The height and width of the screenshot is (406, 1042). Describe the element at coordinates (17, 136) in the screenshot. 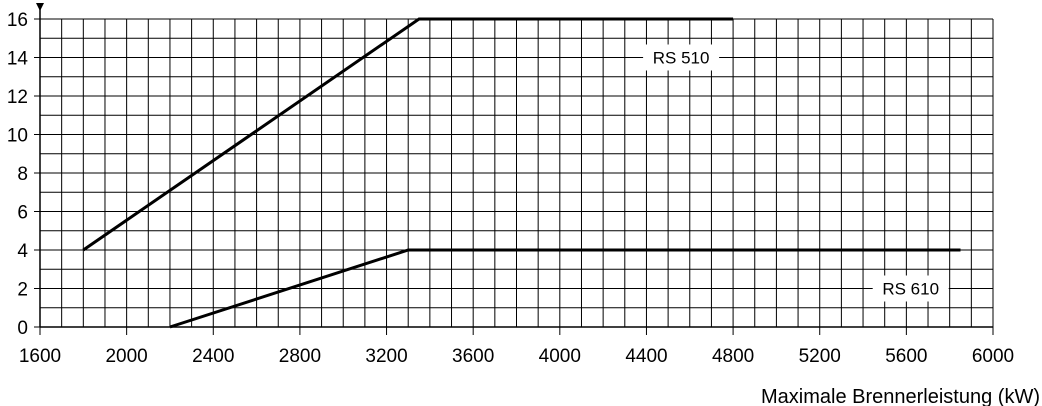

I see `y-tick-label: 10` at that location.